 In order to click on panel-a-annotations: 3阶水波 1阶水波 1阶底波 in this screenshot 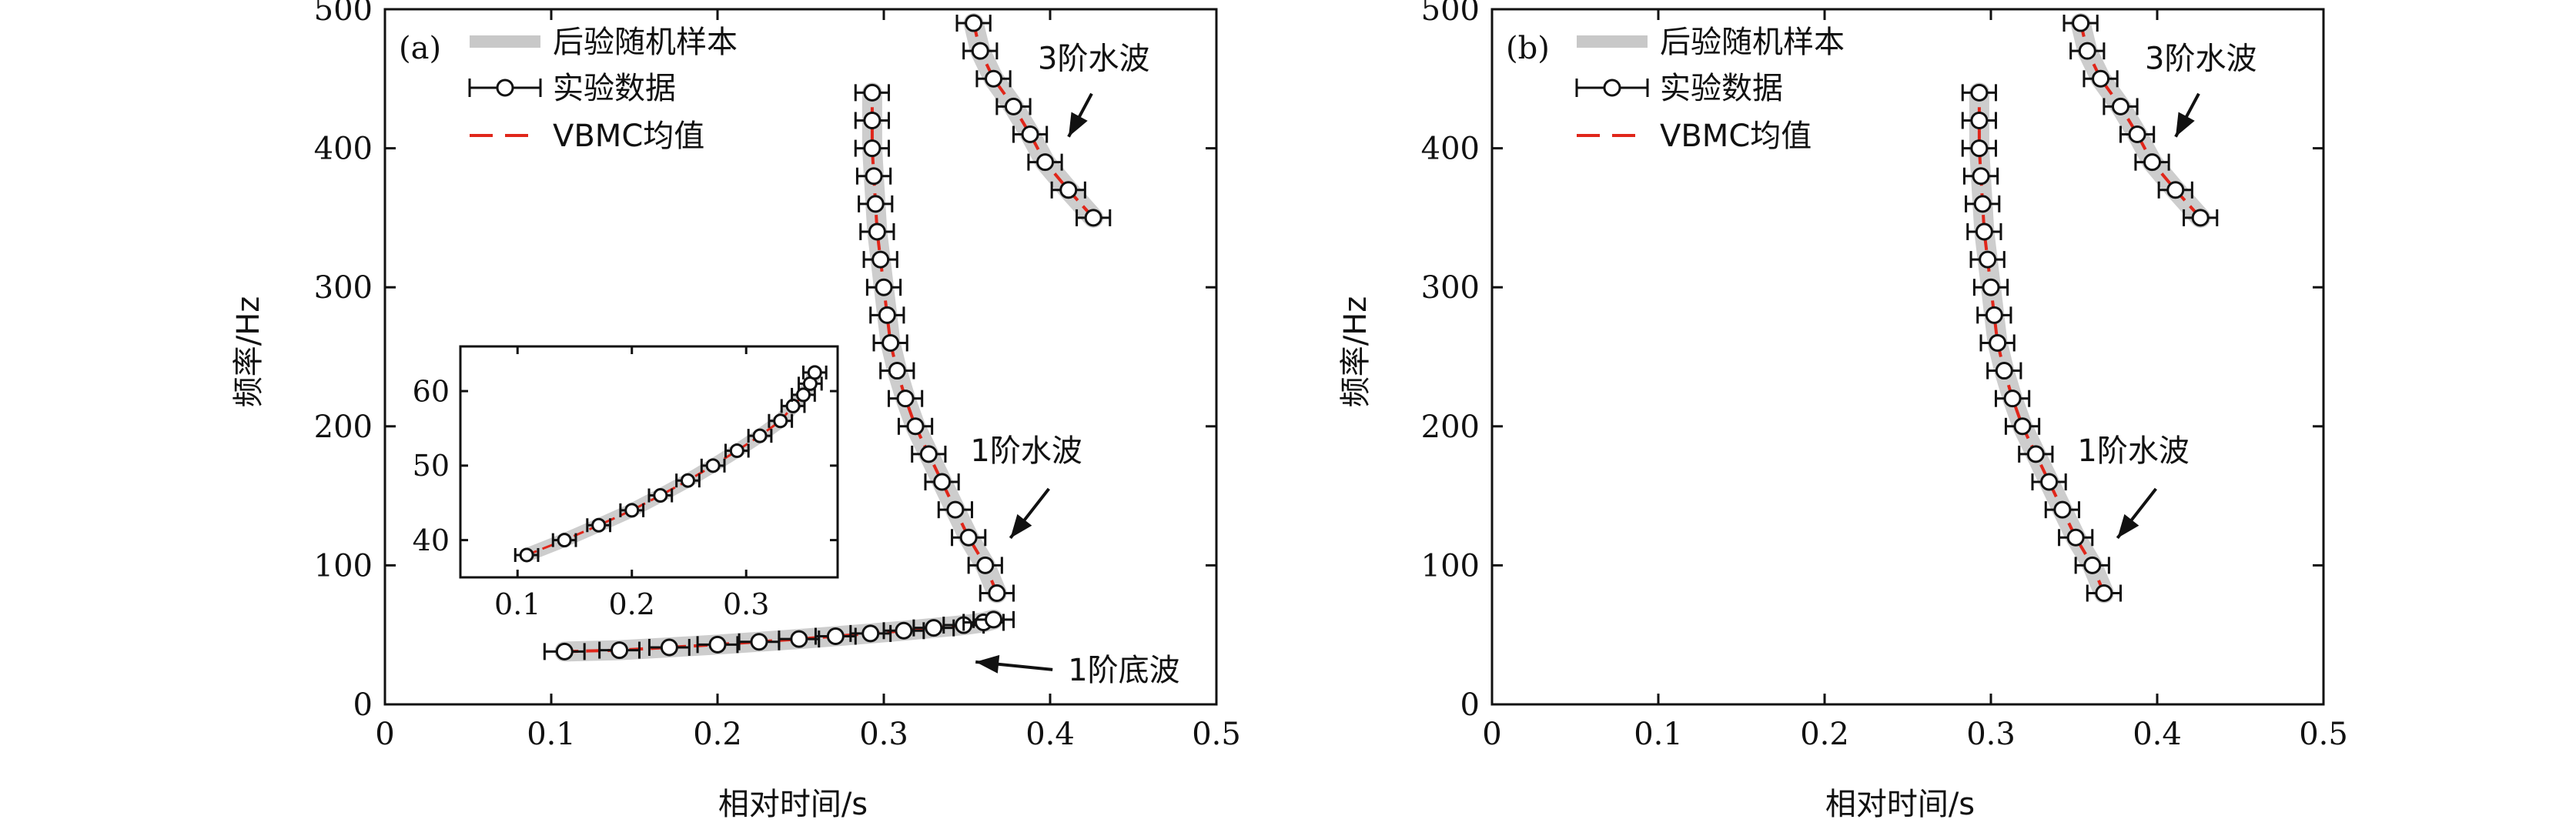, I will do `click(1075, 365)`.